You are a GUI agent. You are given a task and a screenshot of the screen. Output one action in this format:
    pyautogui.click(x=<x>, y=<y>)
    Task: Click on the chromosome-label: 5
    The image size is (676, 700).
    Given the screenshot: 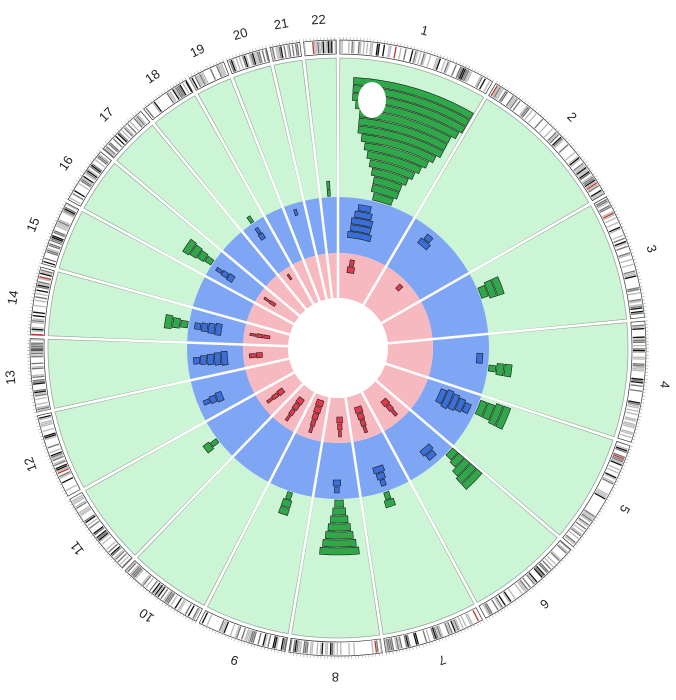 What is the action you would take?
    pyautogui.click(x=625, y=509)
    